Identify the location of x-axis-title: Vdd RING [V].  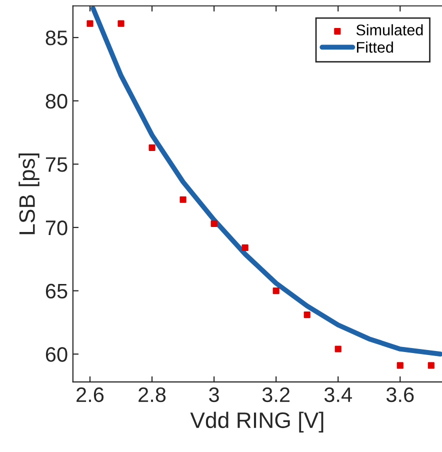
(257, 422).